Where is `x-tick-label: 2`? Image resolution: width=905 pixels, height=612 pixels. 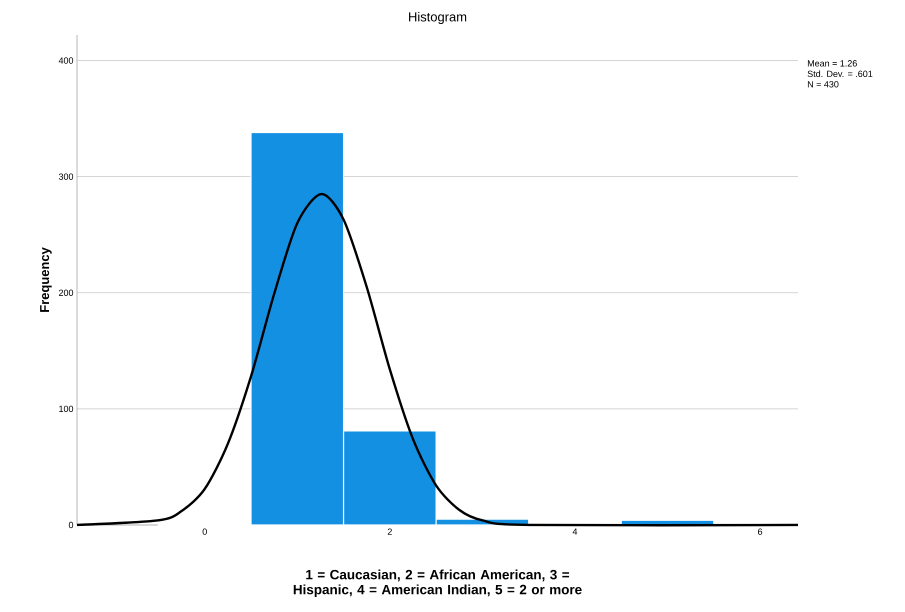
x-tick-label: 2 is located at coordinates (390, 531).